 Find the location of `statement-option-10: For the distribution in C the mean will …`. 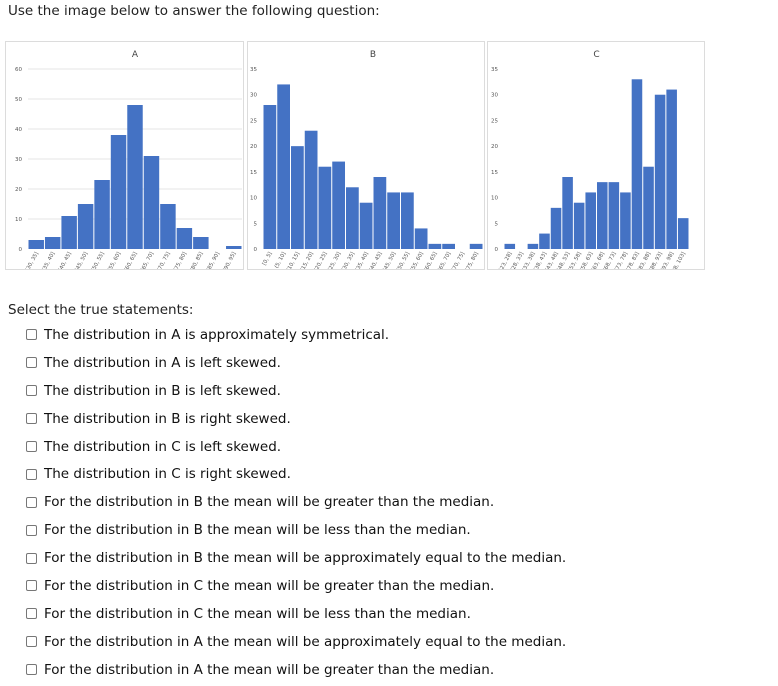

statement-option-10: For the distribution in C the mean will … is located at coordinates (296, 586).